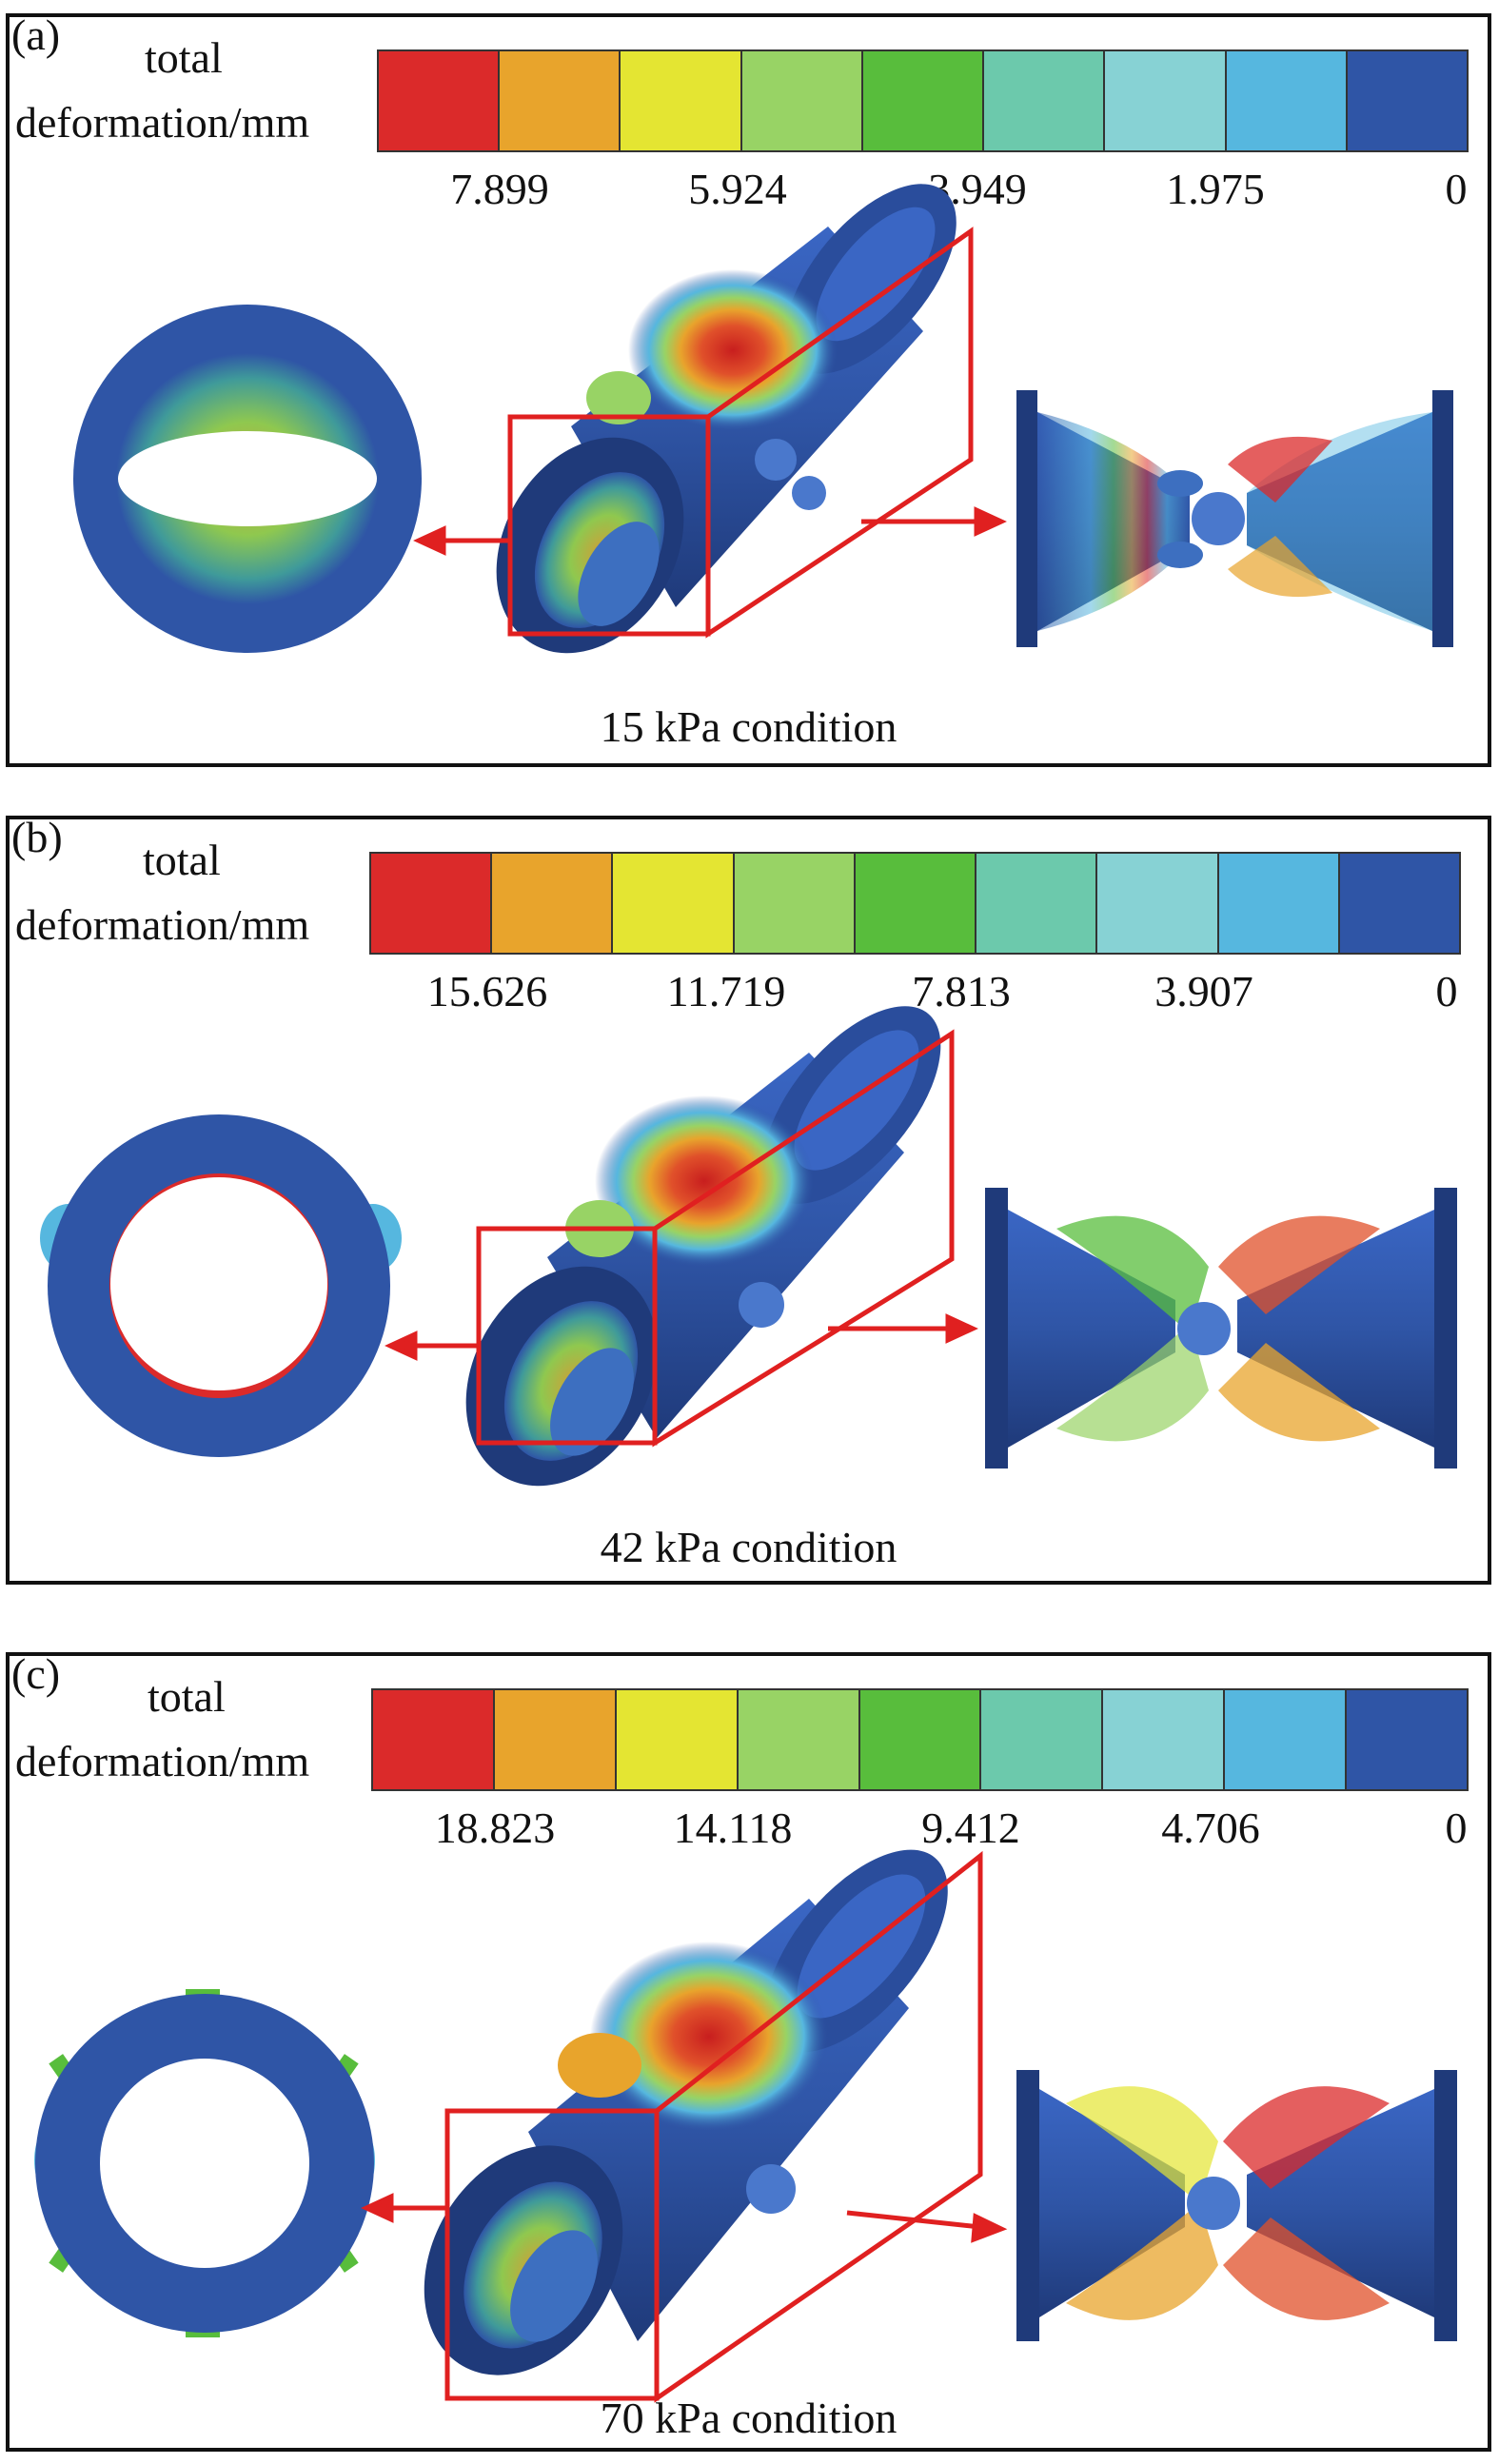 This screenshot has width=1499, height=2464. Describe the element at coordinates (748, 2418) in the screenshot. I see `condition-caption: 70 kPa condition` at that location.